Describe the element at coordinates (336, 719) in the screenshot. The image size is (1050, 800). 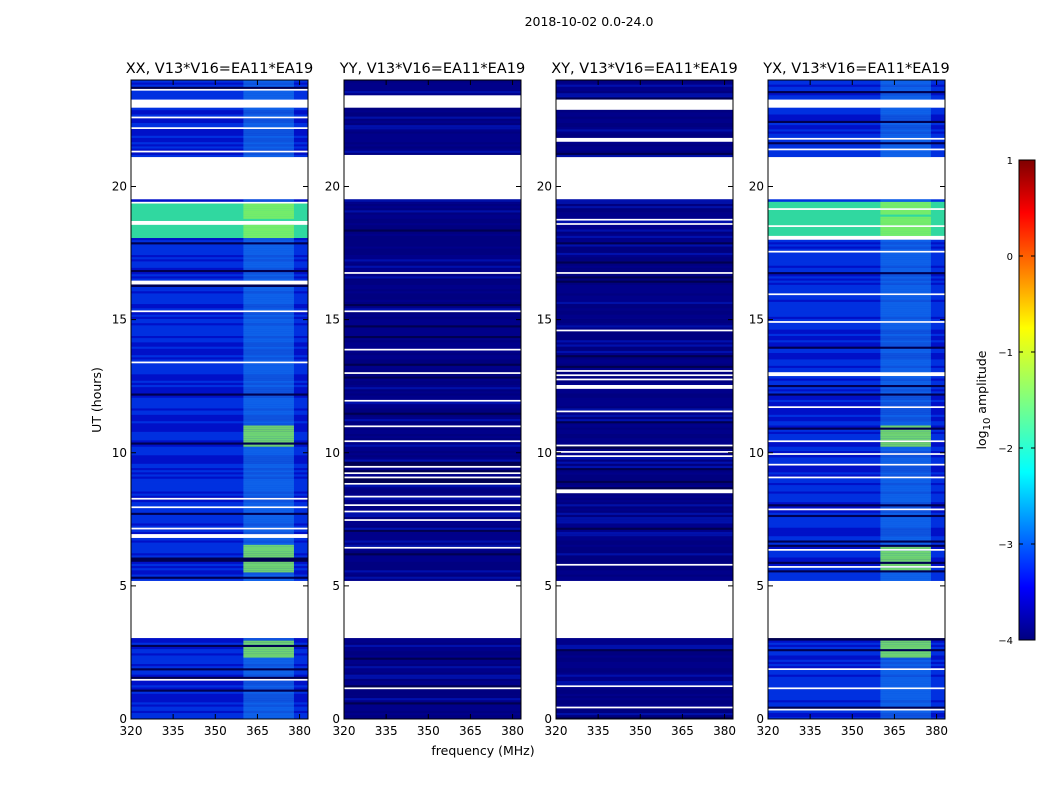
I see `y-tick-label: 0` at that location.